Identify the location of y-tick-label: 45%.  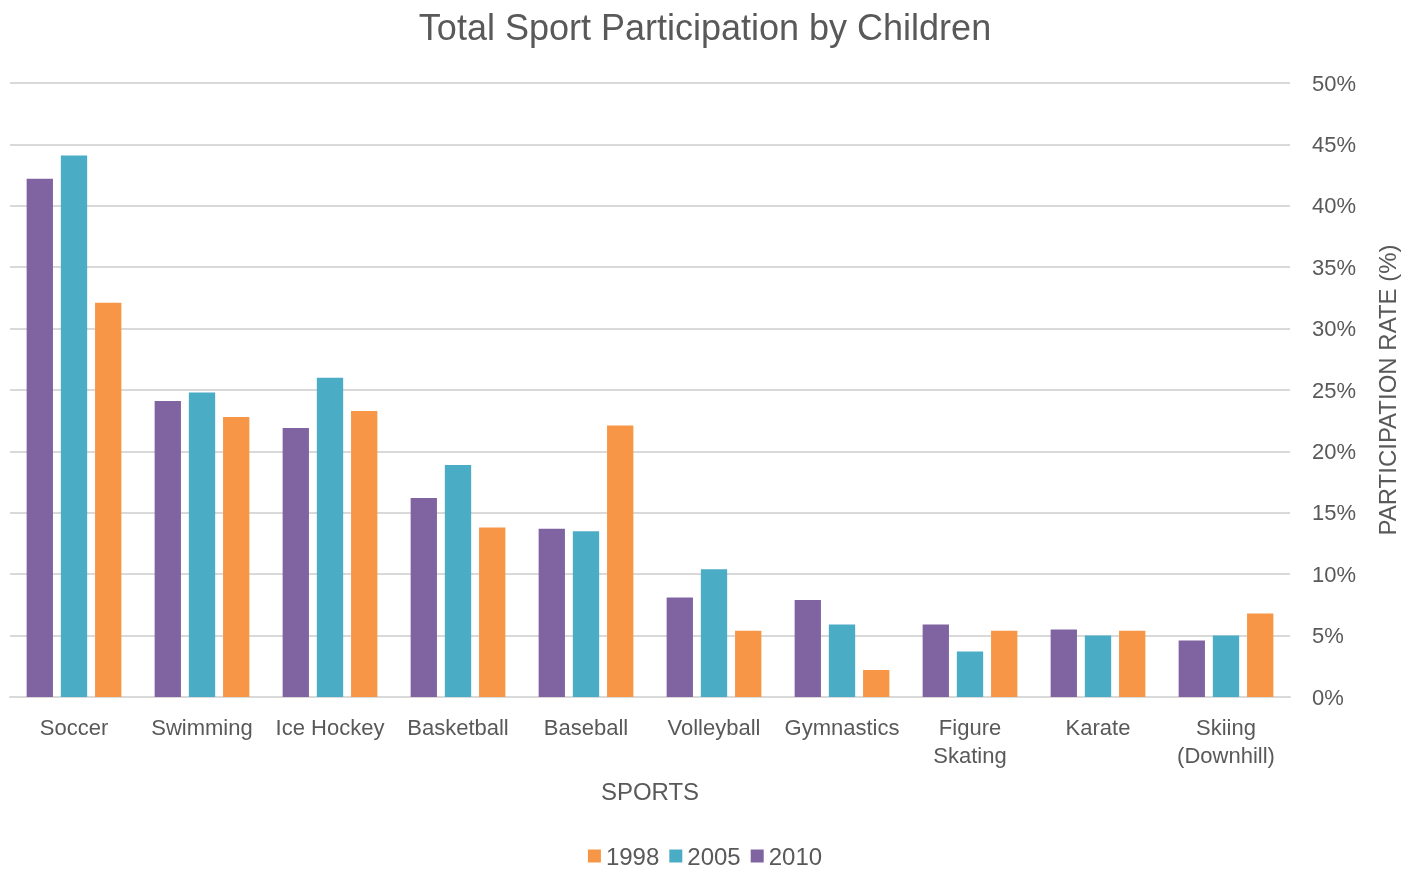
(1334, 144).